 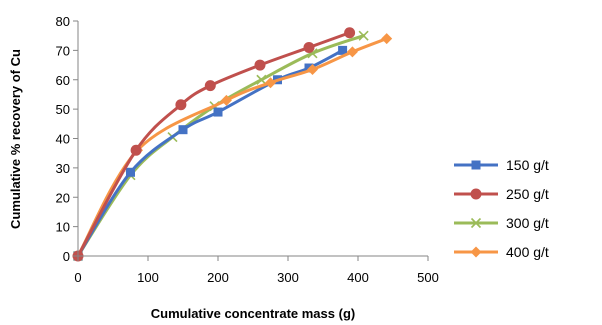 I want to click on x-axis-label: Cumulative concentrate mass (g), so click(x=253, y=313).